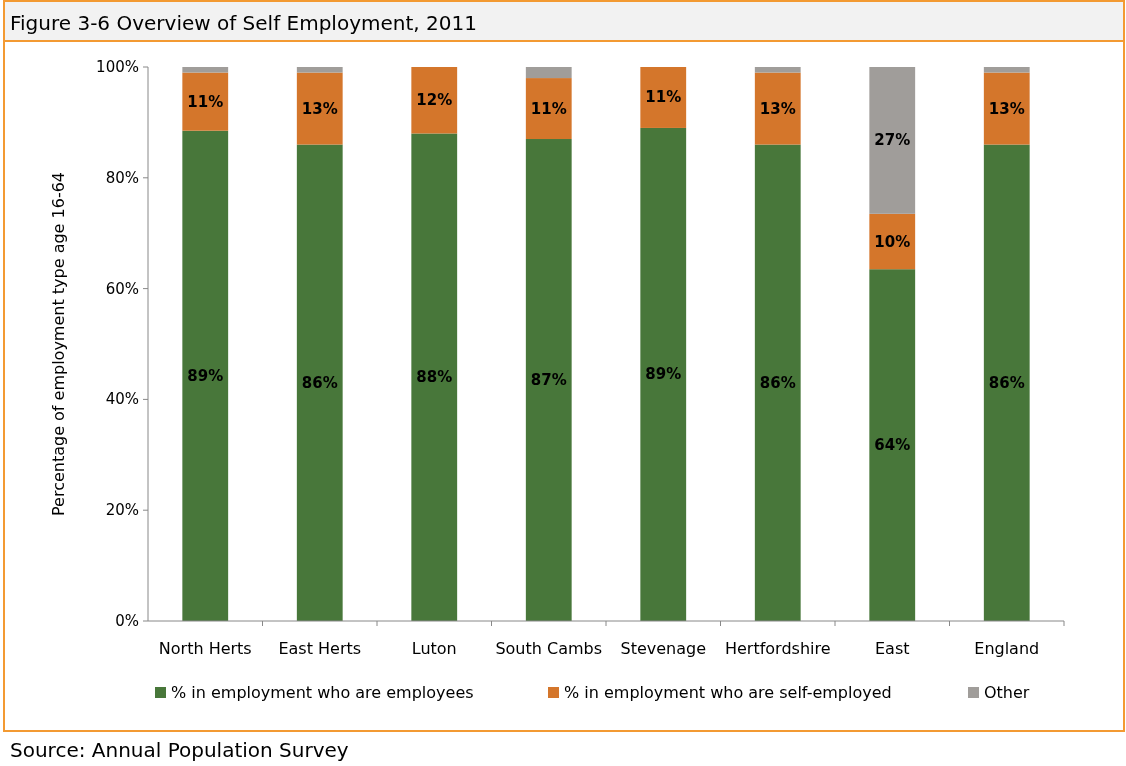  I want to click on legend-label: Other, so click(1007, 692).